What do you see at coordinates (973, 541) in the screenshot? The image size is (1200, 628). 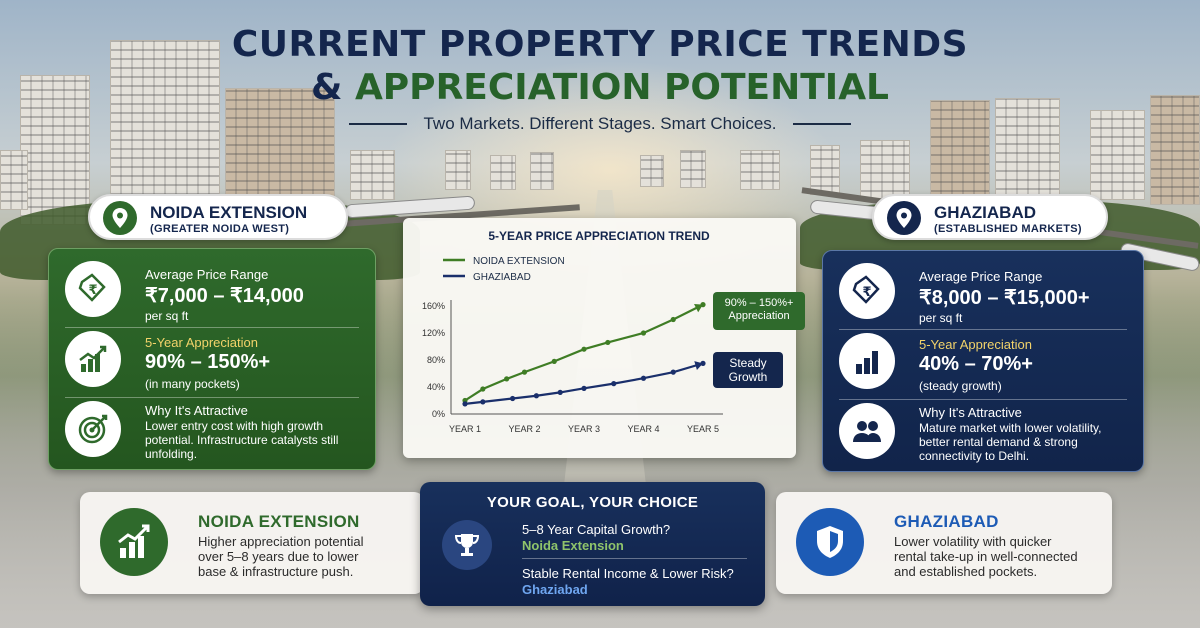 I see `ghaziabad-summary-line: Lower volatility with quicker` at bounding box center [973, 541].